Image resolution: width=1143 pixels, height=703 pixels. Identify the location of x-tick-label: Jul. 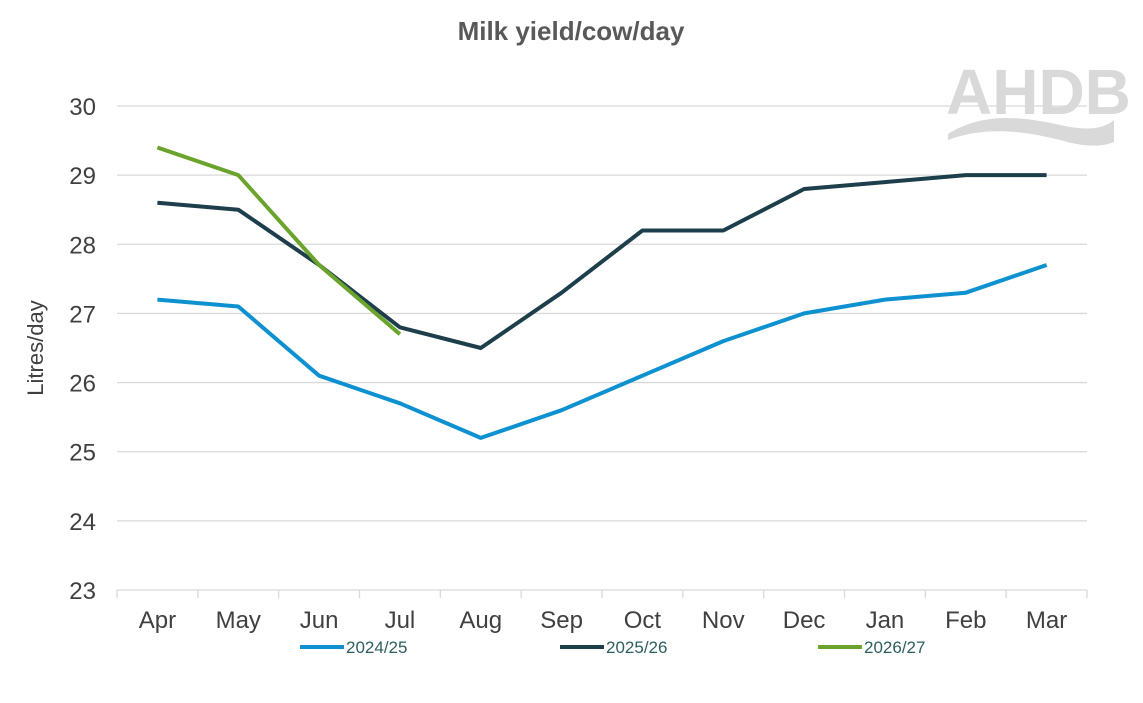
(400, 620).